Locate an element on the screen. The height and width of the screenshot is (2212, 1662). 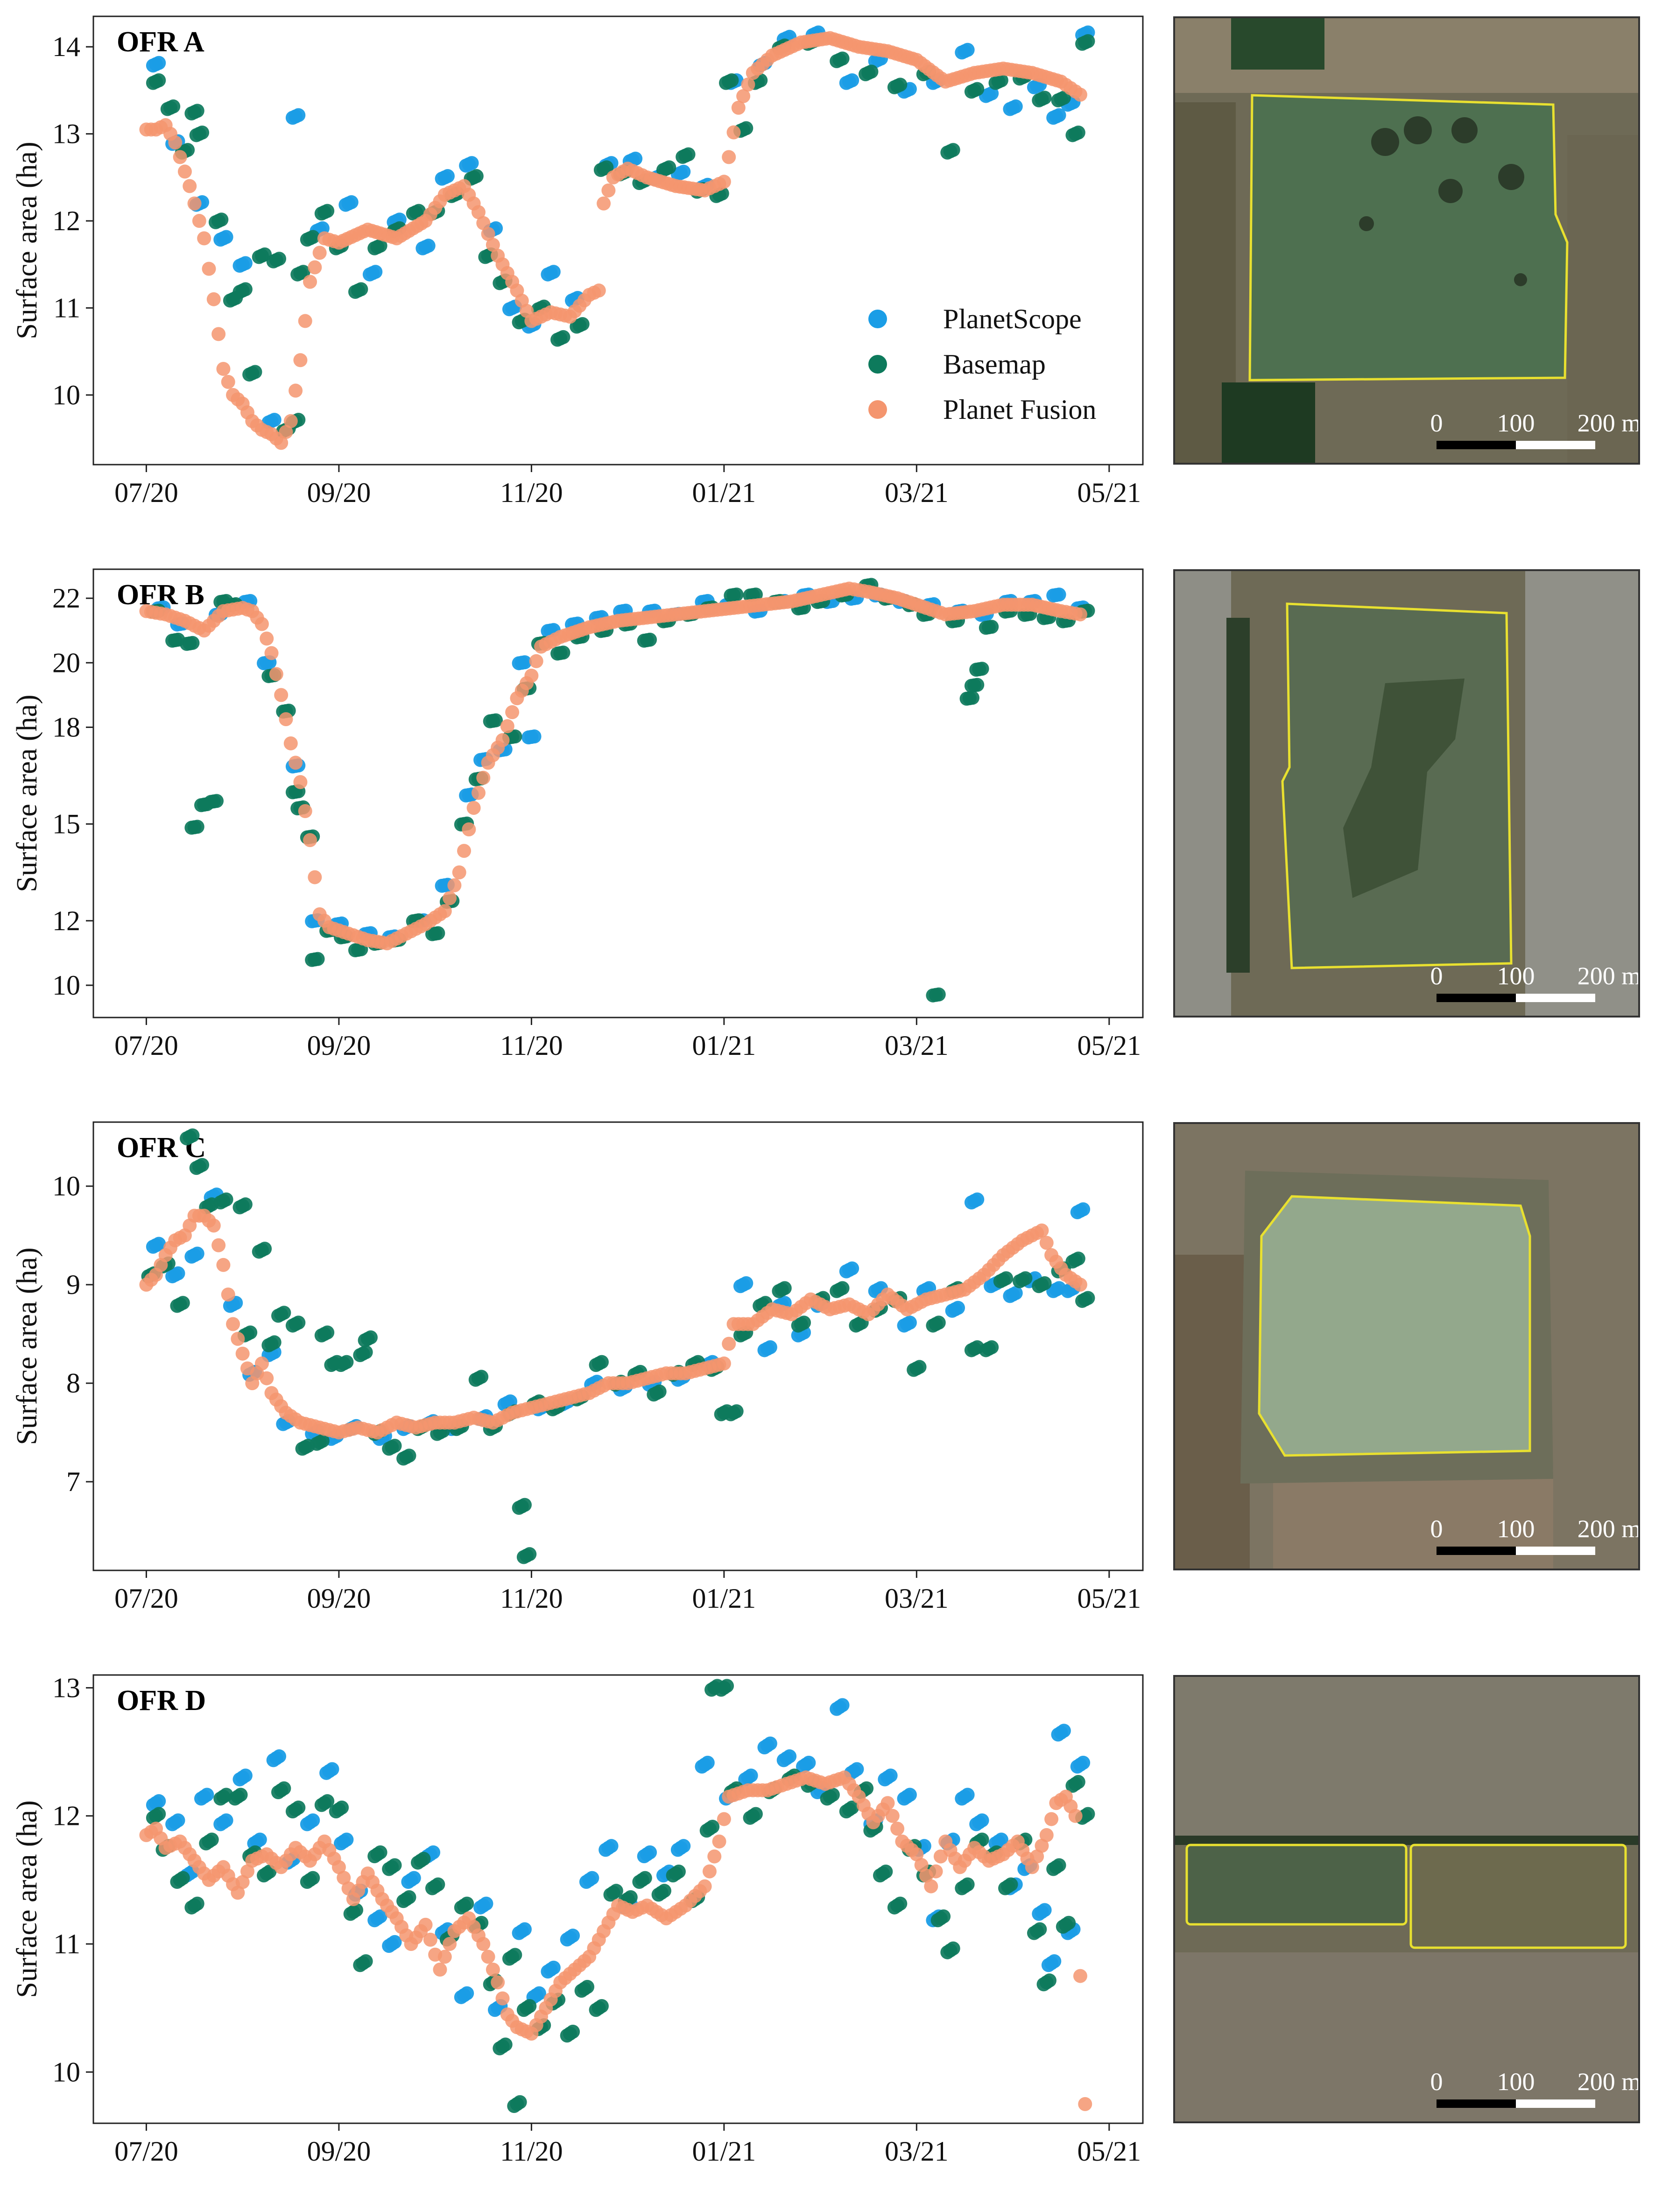
reservoir-outline is located at coordinates (1394, 1326).